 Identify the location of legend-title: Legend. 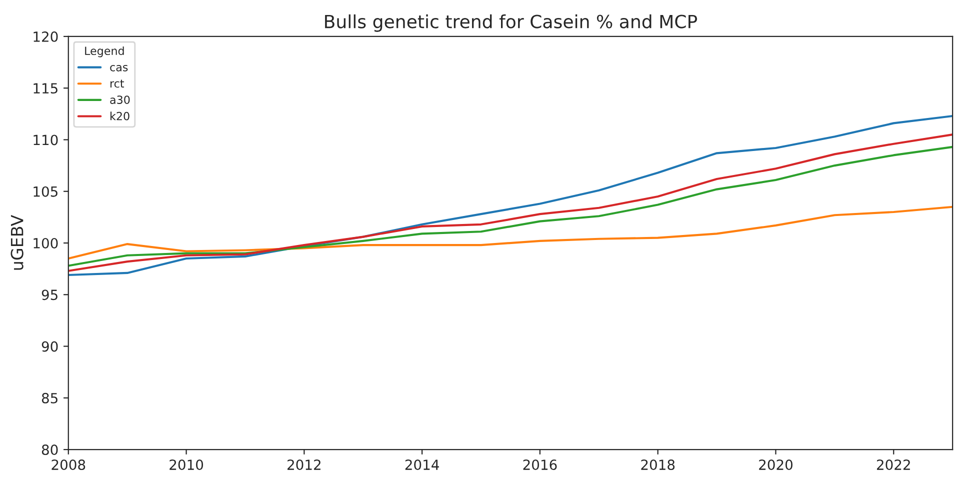
(104, 52).